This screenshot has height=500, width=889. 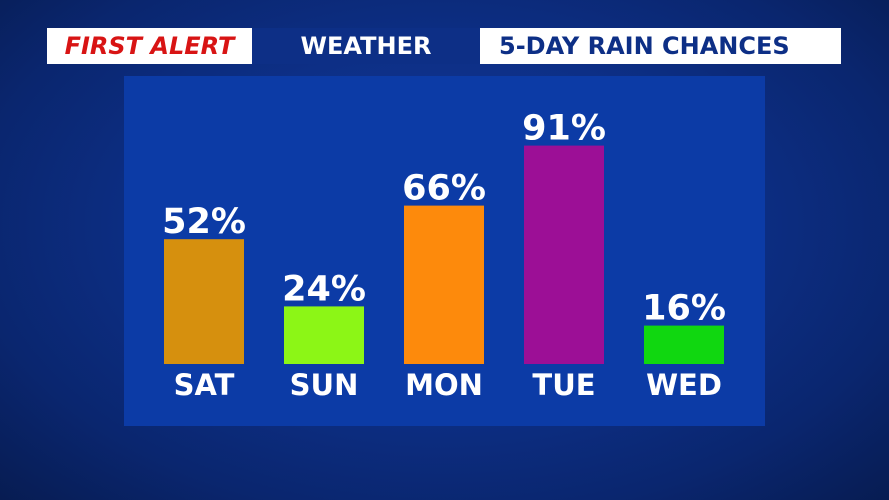 I want to click on brand-label: FIRST ALERT, so click(x=149, y=46).